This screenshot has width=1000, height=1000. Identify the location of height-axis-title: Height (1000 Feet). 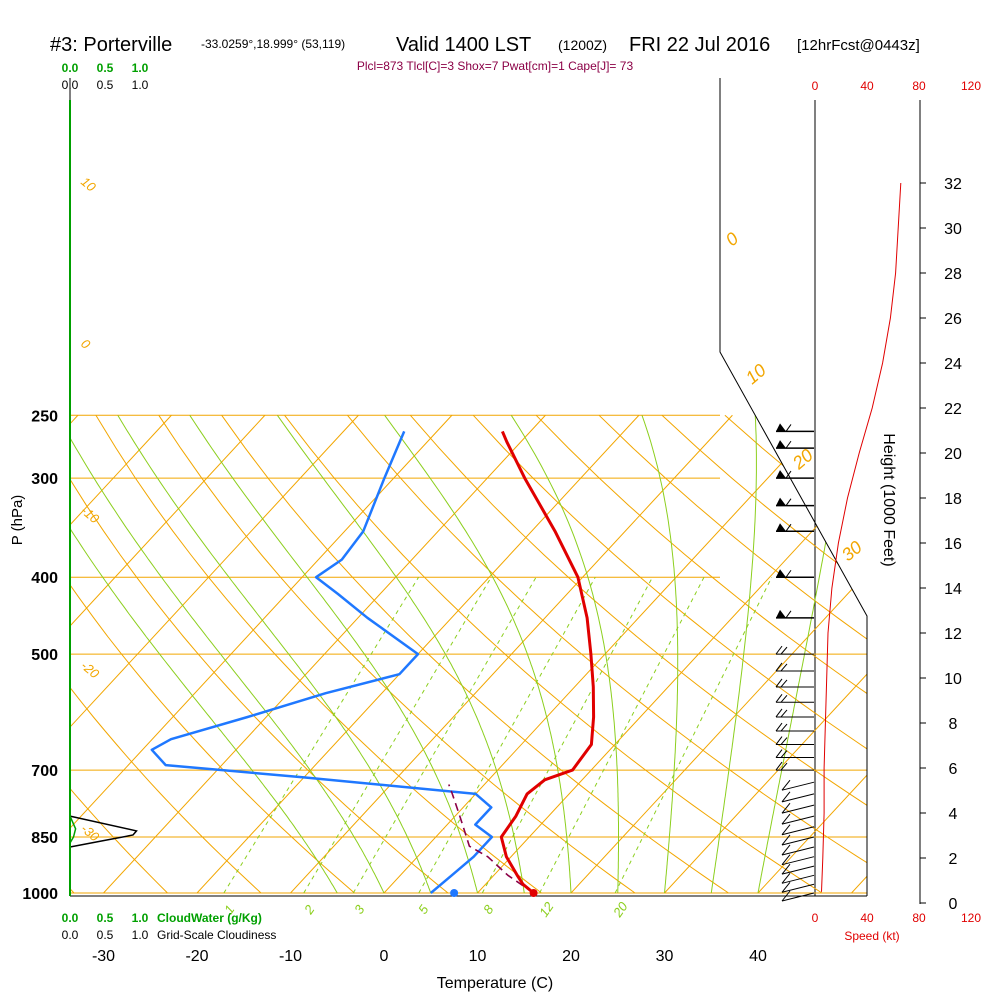
(888, 499).